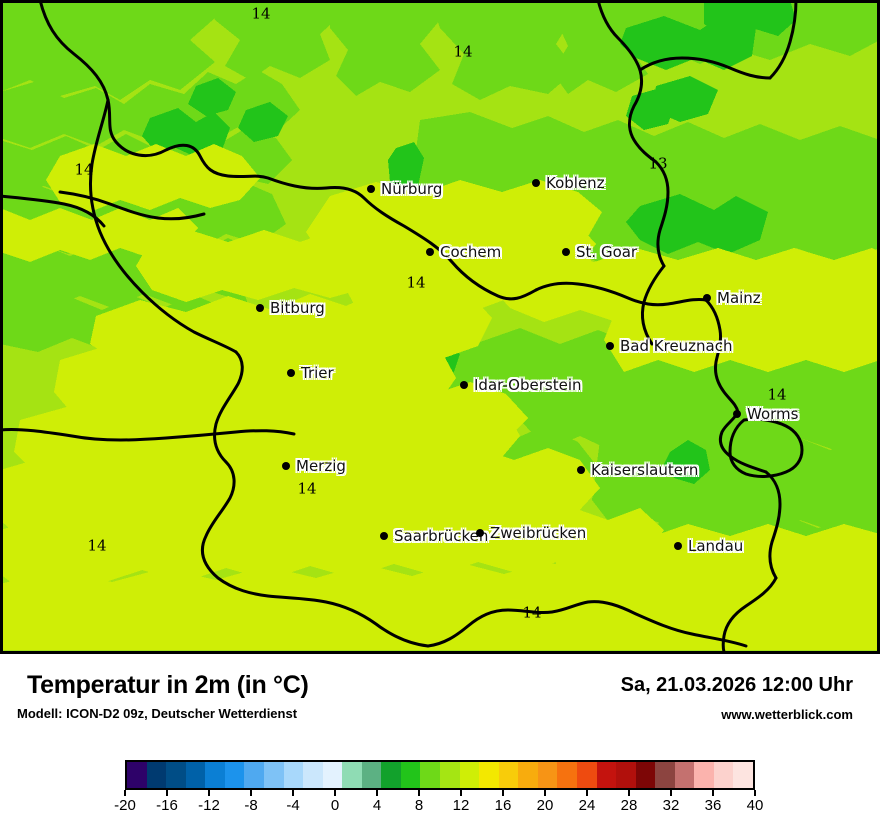 Image resolution: width=880 pixels, height=830 pixels. What do you see at coordinates (773, 414) in the screenshot?
I see `city-label: Worms` at bounding box center [773, 414].